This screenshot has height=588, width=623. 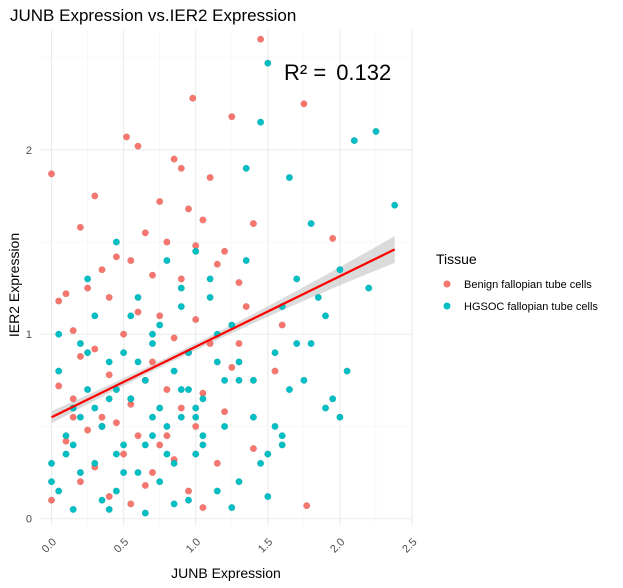 What do you see at coordinates (528, 285) in the screenshot?
I see `legend-label-benign: Benign fallopian tube cells` at bounding box center [528, 285].